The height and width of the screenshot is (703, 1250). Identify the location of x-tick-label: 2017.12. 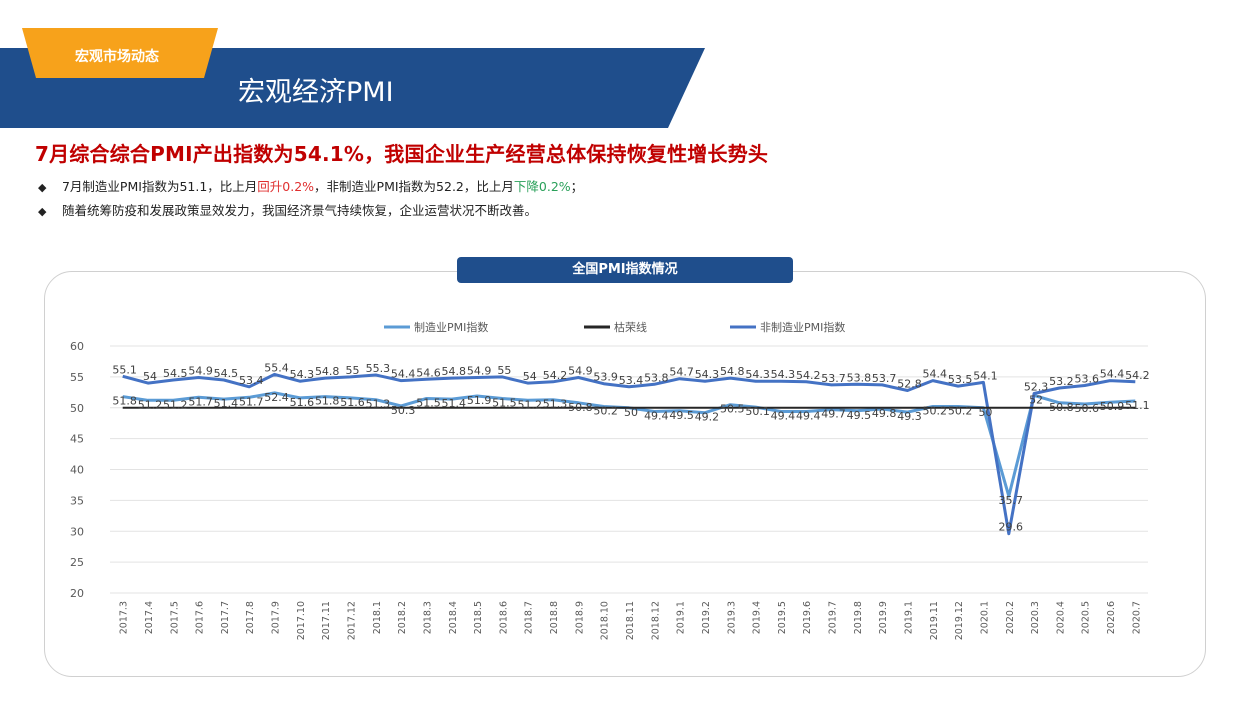
(352, 620).